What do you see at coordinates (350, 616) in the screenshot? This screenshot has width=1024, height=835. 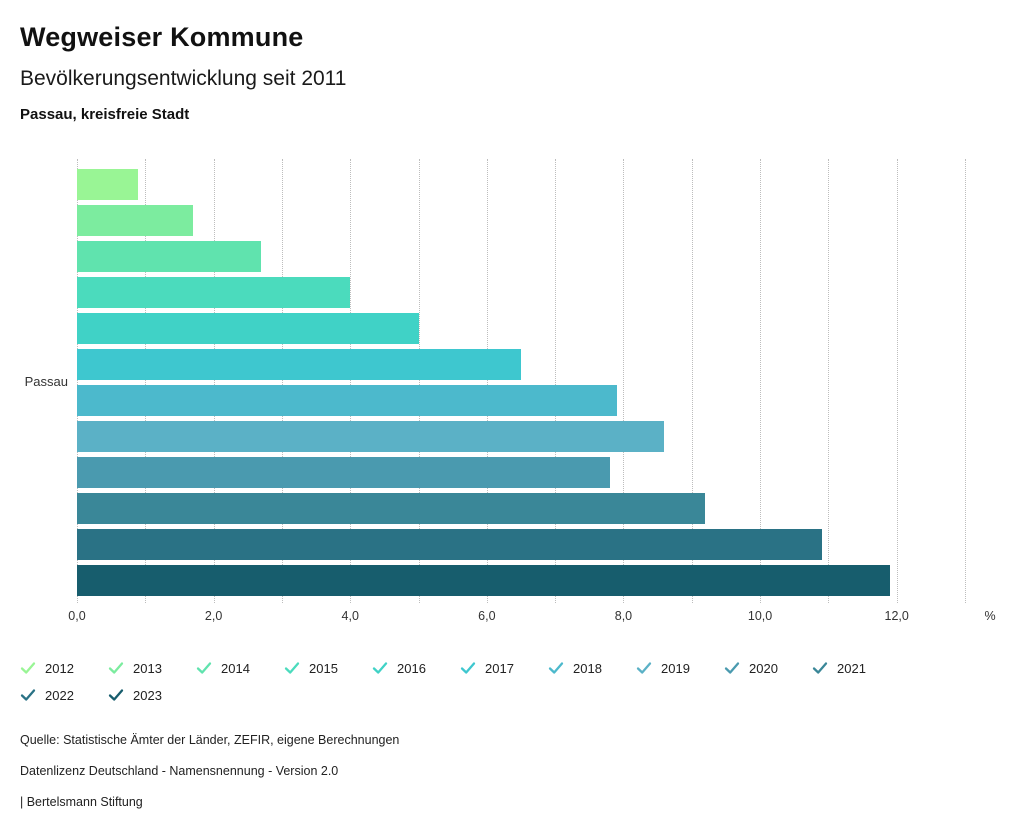 I see `x-tick-label-4,0: 4,0` at bounding box center [350, 616].